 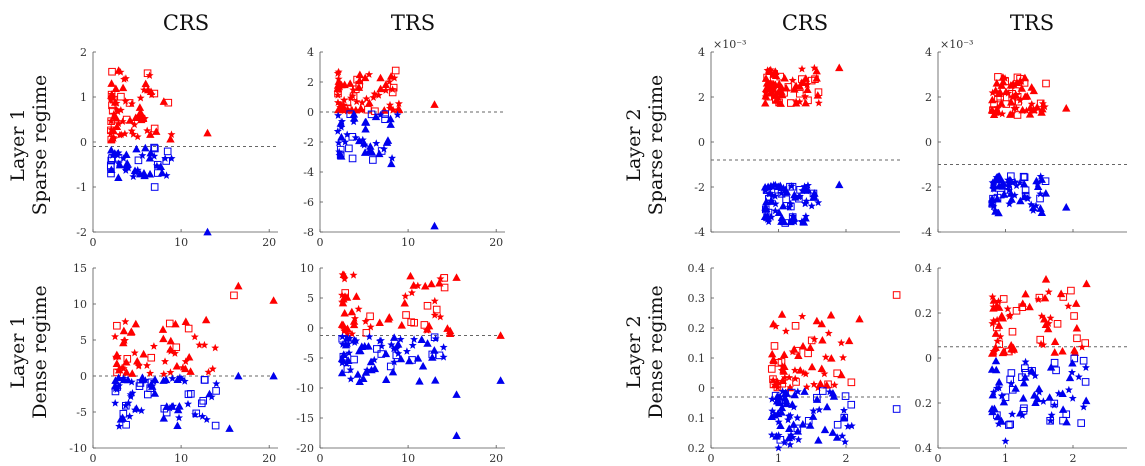 I want to click on row-label-layer2-sparse-line1: Layer 2, so click(x=634, y=144).